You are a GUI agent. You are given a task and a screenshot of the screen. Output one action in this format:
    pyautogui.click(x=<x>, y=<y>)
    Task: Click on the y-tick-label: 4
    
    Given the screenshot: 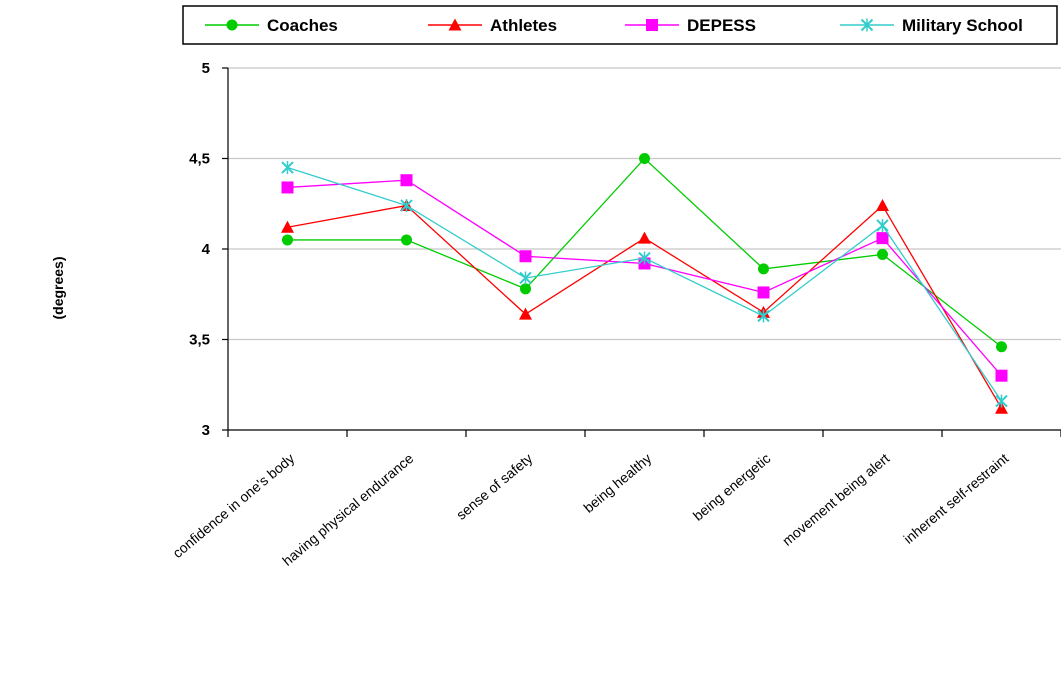 What is the action you would take?
    pyautogui.click(x=206, y=249)
    